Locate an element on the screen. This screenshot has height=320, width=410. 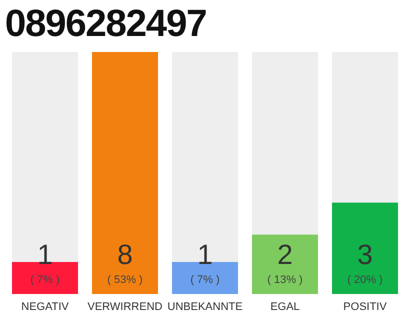
x-tick-label: POSITIV is located at coordinates (365, 306).